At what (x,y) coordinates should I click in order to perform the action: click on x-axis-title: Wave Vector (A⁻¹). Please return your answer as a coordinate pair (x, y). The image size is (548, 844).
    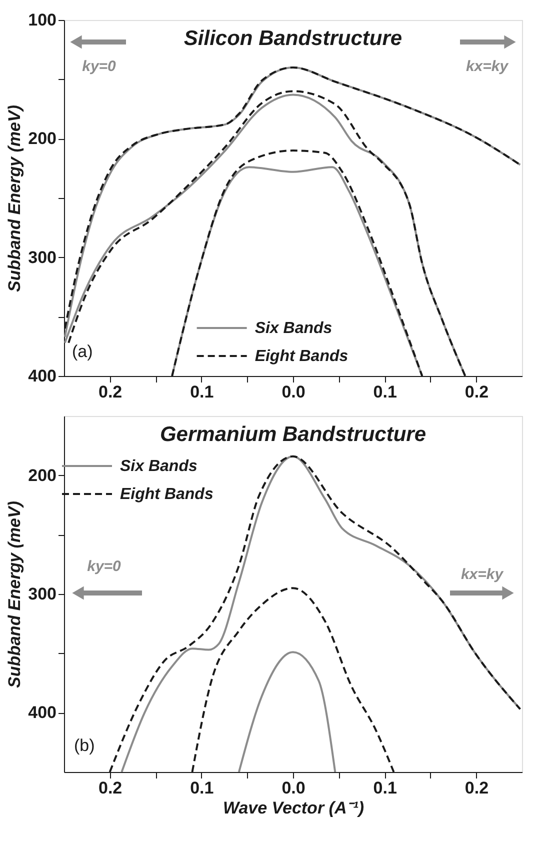
    Looking at the image, I should click on (293, 808).